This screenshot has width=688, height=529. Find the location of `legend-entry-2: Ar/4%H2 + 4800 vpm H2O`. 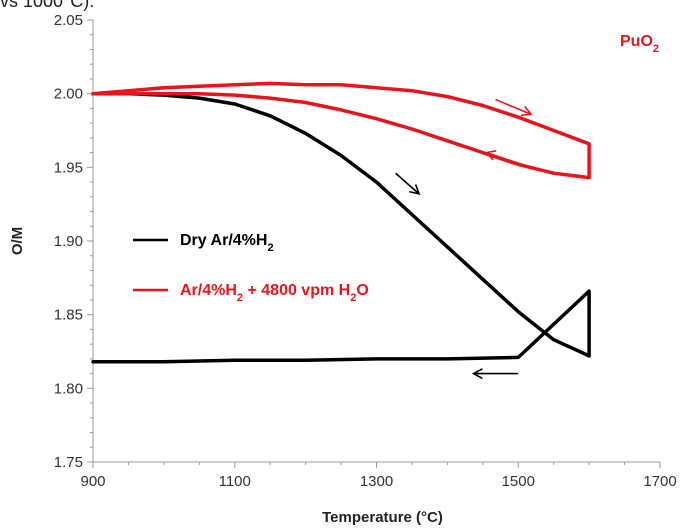

legend-entry-2: Ar/4%H2 + 4800 vpm H2O is located at coordinates (251, 293).